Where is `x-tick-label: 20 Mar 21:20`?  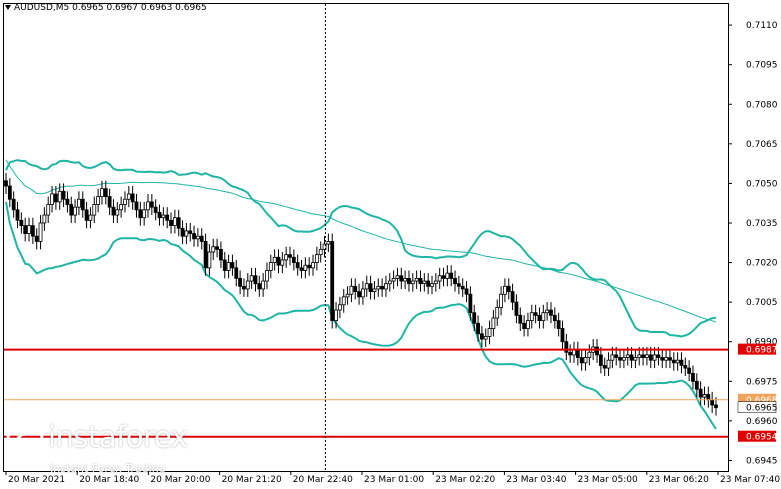
x-tick-label: 20 Mar 21:20 is located at coordinates (252, 480).